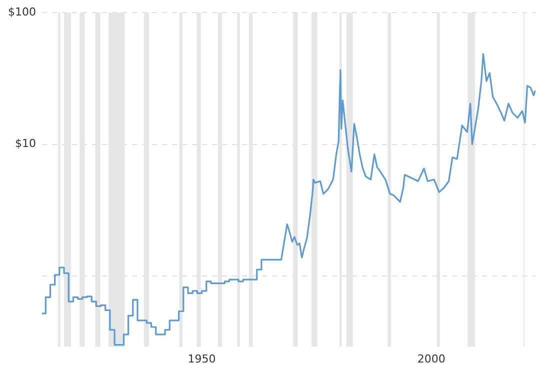 The image size is (540, 374). Describe the element at coordinates (25, 143) in the screenshot. I see `y-tick-label: $10` at that location.